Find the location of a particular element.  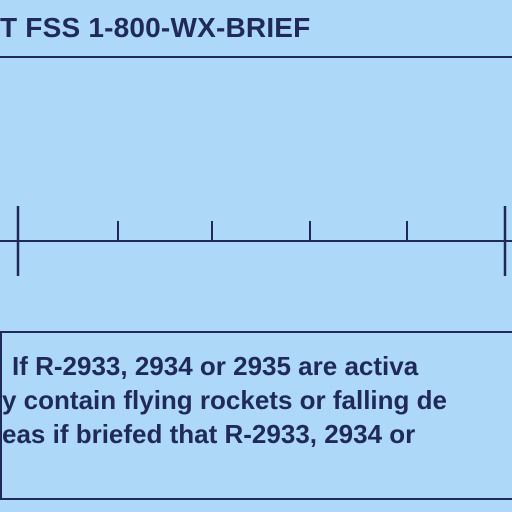

notice-line-3: eas if briefed that R-2933, 2934 or is located at coordinates (209, 434).